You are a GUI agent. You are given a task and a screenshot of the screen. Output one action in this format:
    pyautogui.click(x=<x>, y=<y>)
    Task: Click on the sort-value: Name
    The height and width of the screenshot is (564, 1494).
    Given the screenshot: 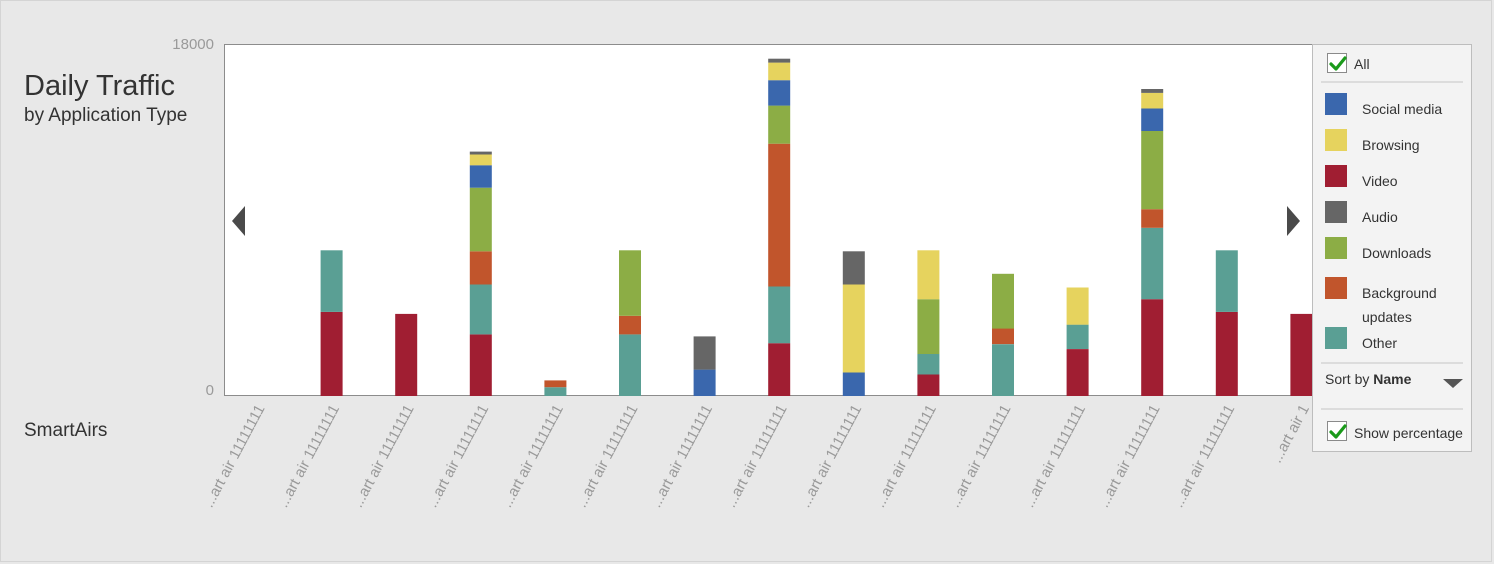 What is the action you would take?
    pyautogui.click(x=1392, y=379)
    